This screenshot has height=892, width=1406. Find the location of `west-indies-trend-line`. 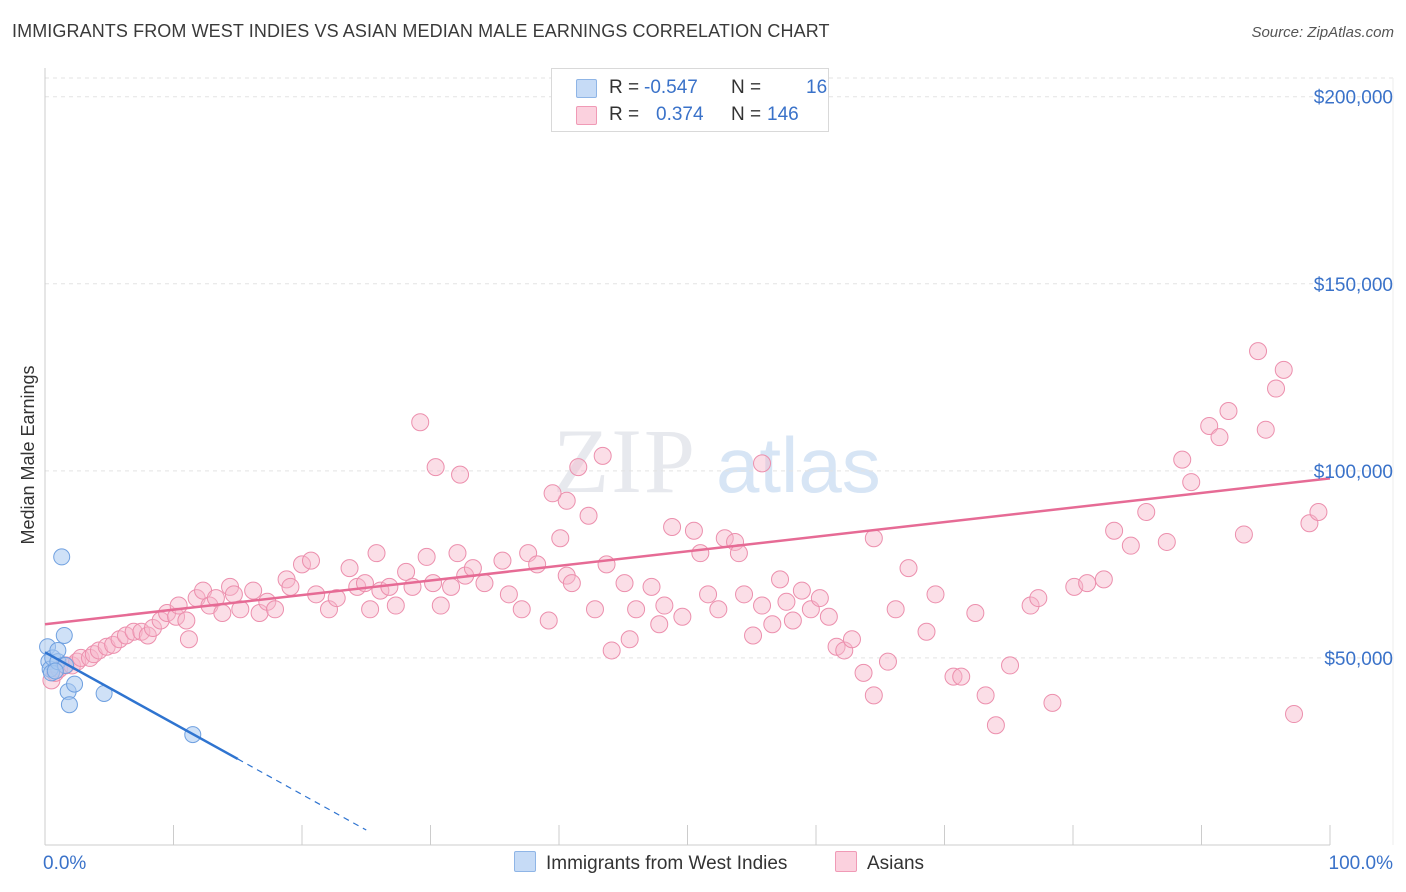

west-indies-trend-line is located at coordinates (141, 706).